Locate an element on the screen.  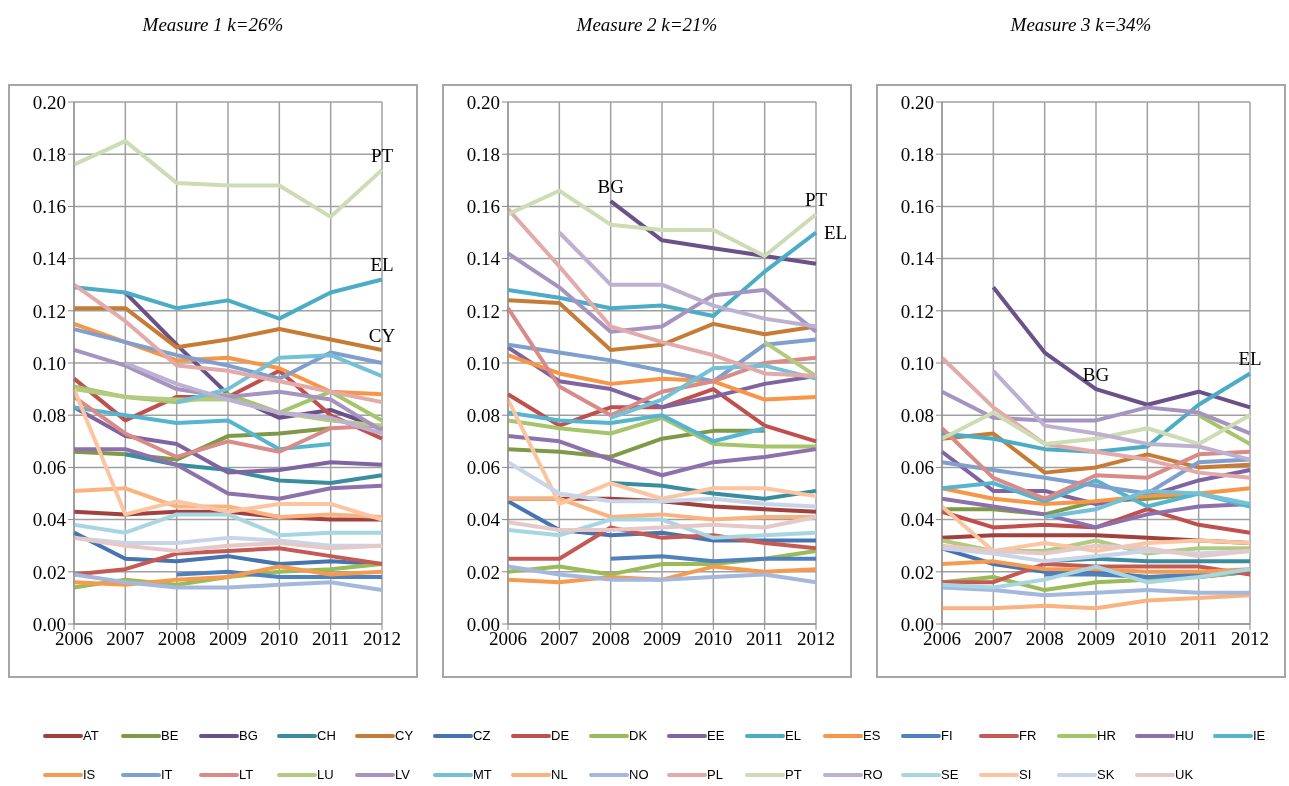
legend-label: DK is located at coordinates (638, 735).